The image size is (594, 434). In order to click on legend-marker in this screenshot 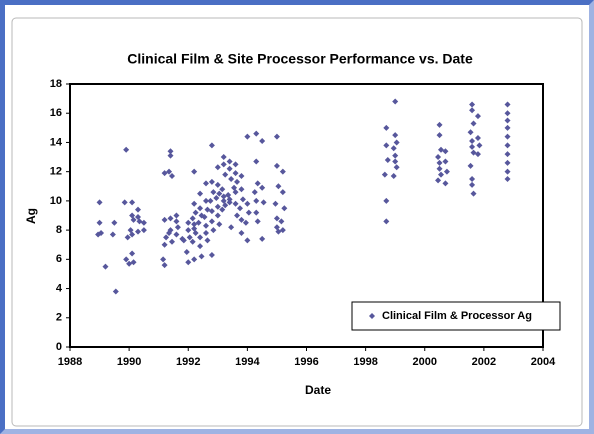, I will do `click(372, 316)`.